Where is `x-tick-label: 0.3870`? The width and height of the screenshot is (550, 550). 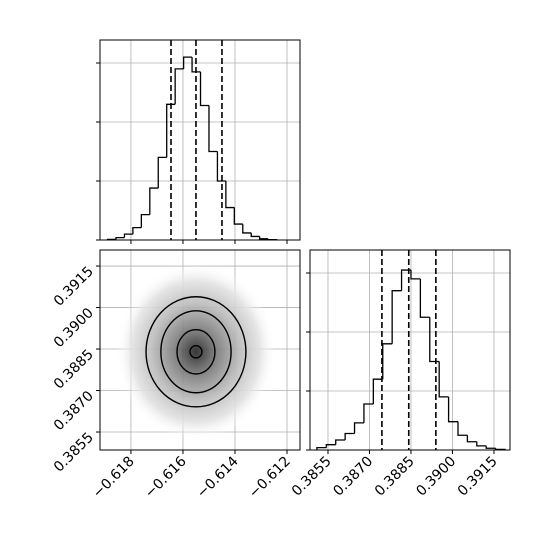
x-tick-label: 0.3870 is located at coordinates (353, 477).